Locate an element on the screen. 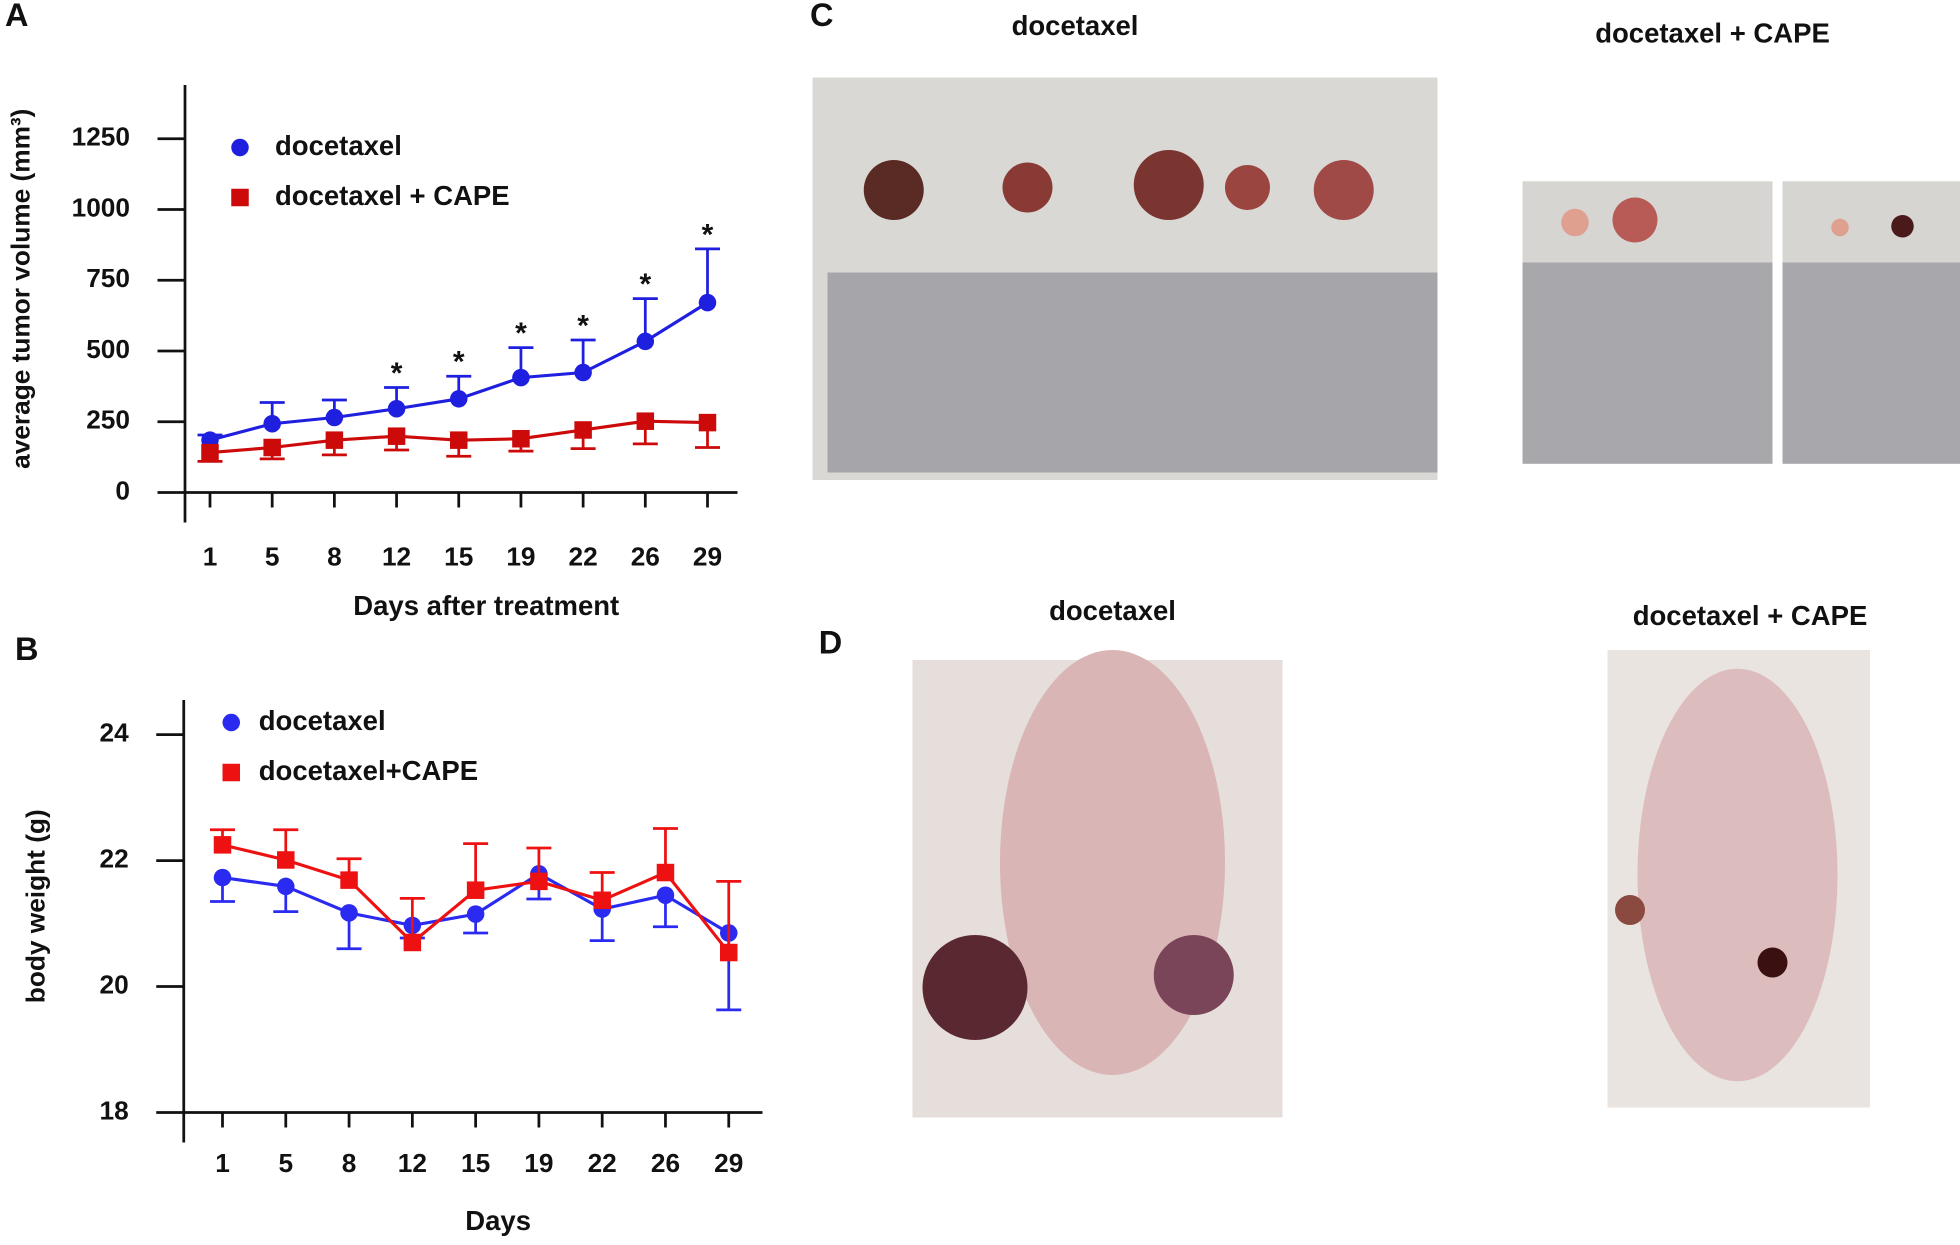  photo-tumors-cape is located at coordinates (1741, 322).